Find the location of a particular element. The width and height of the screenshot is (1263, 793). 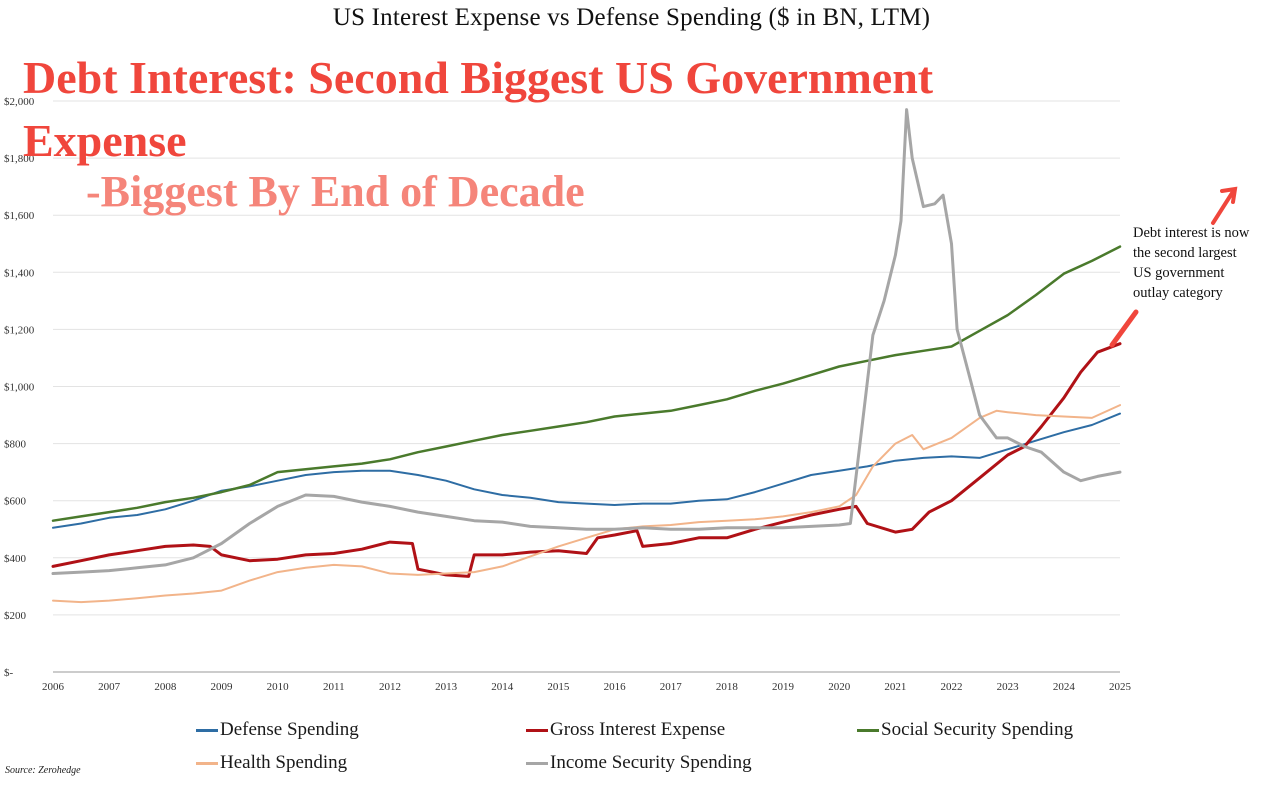

x-tick-label: 2022 is located at coordinates (952, 687).